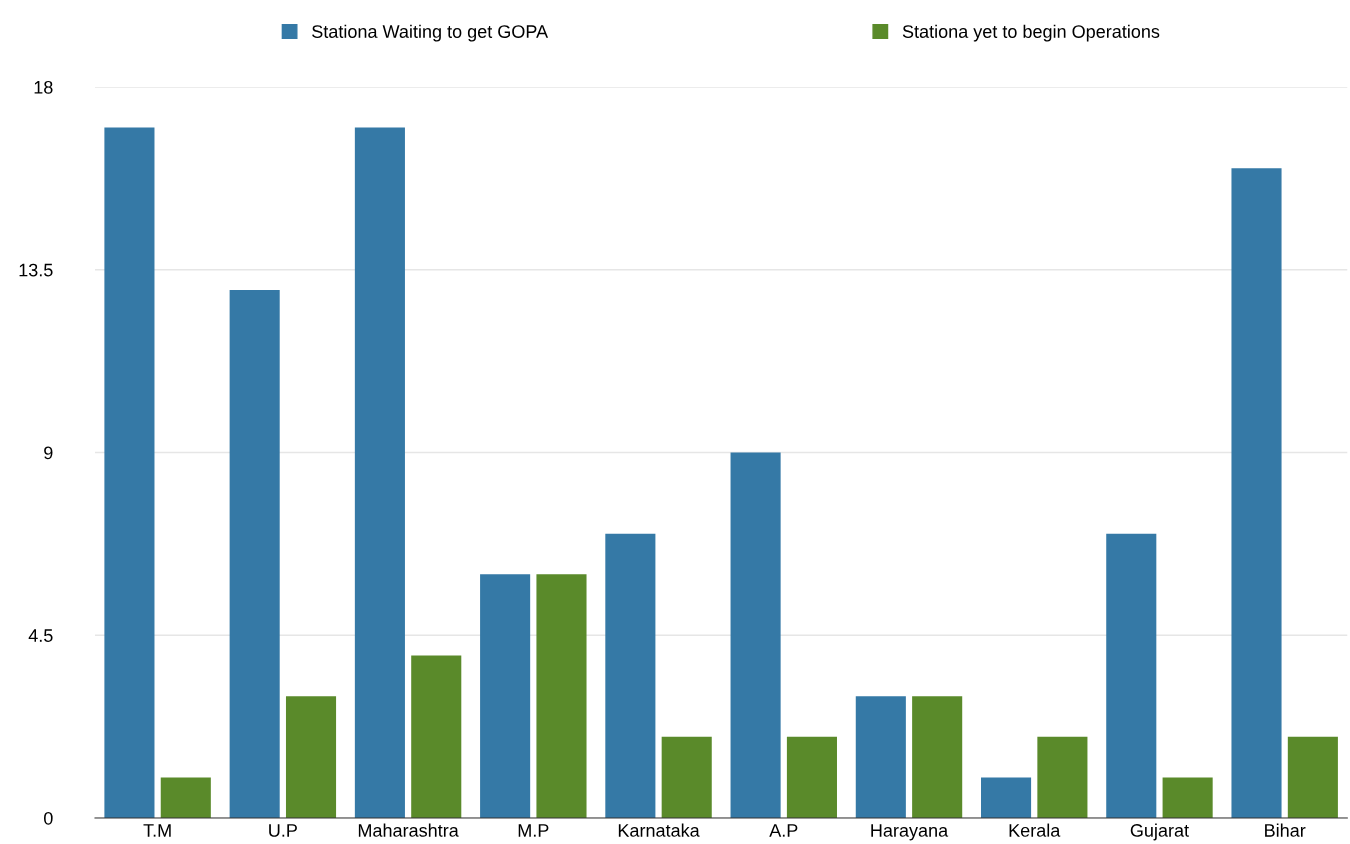 The height and width of the screenshot is (844, 1350). What do you see at coordinates (1285, 830) in the screenshot?
I see `x-tick-label: Bihar` at bounding box center [1285, 830].